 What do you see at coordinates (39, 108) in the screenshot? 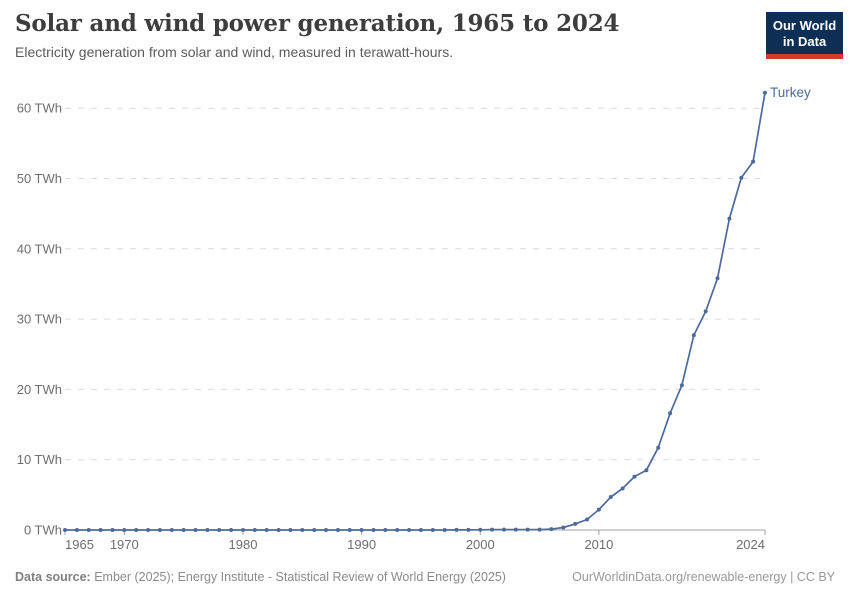
I see `y-tick-label: 60 TWh` at bounding box center [39, 108].